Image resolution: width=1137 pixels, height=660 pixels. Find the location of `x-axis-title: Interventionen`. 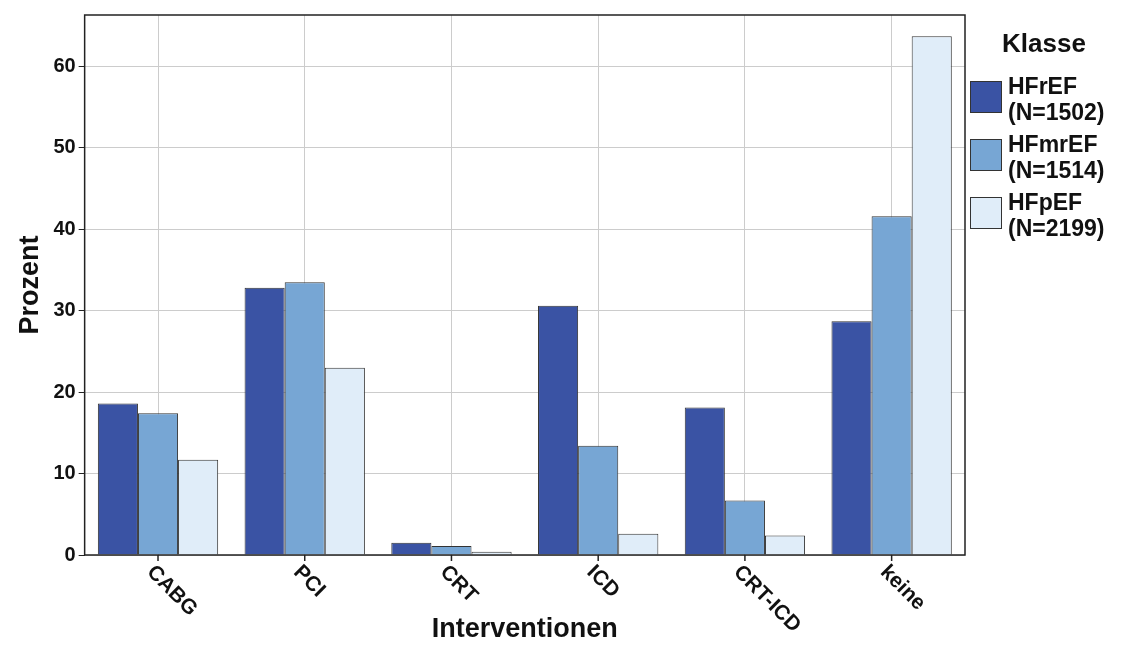

x-axis-title: Interventionen is located at coordinates (524, 628).